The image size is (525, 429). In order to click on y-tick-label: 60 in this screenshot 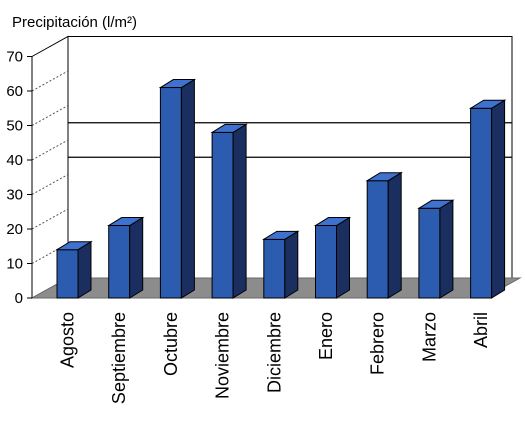, I will do `click(14, 91)`.